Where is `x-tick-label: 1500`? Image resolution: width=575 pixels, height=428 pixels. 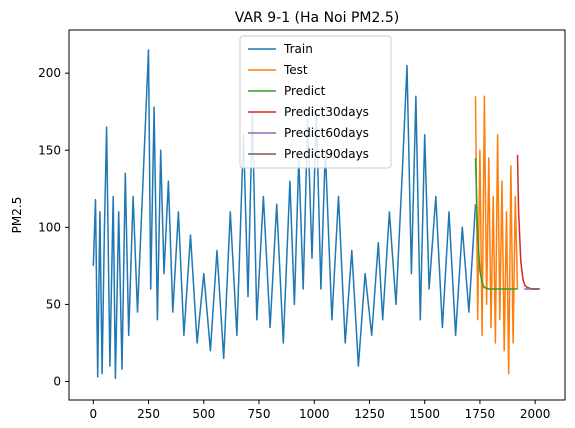 x-tick-label: 1500 is located at coordinates (424, 414).